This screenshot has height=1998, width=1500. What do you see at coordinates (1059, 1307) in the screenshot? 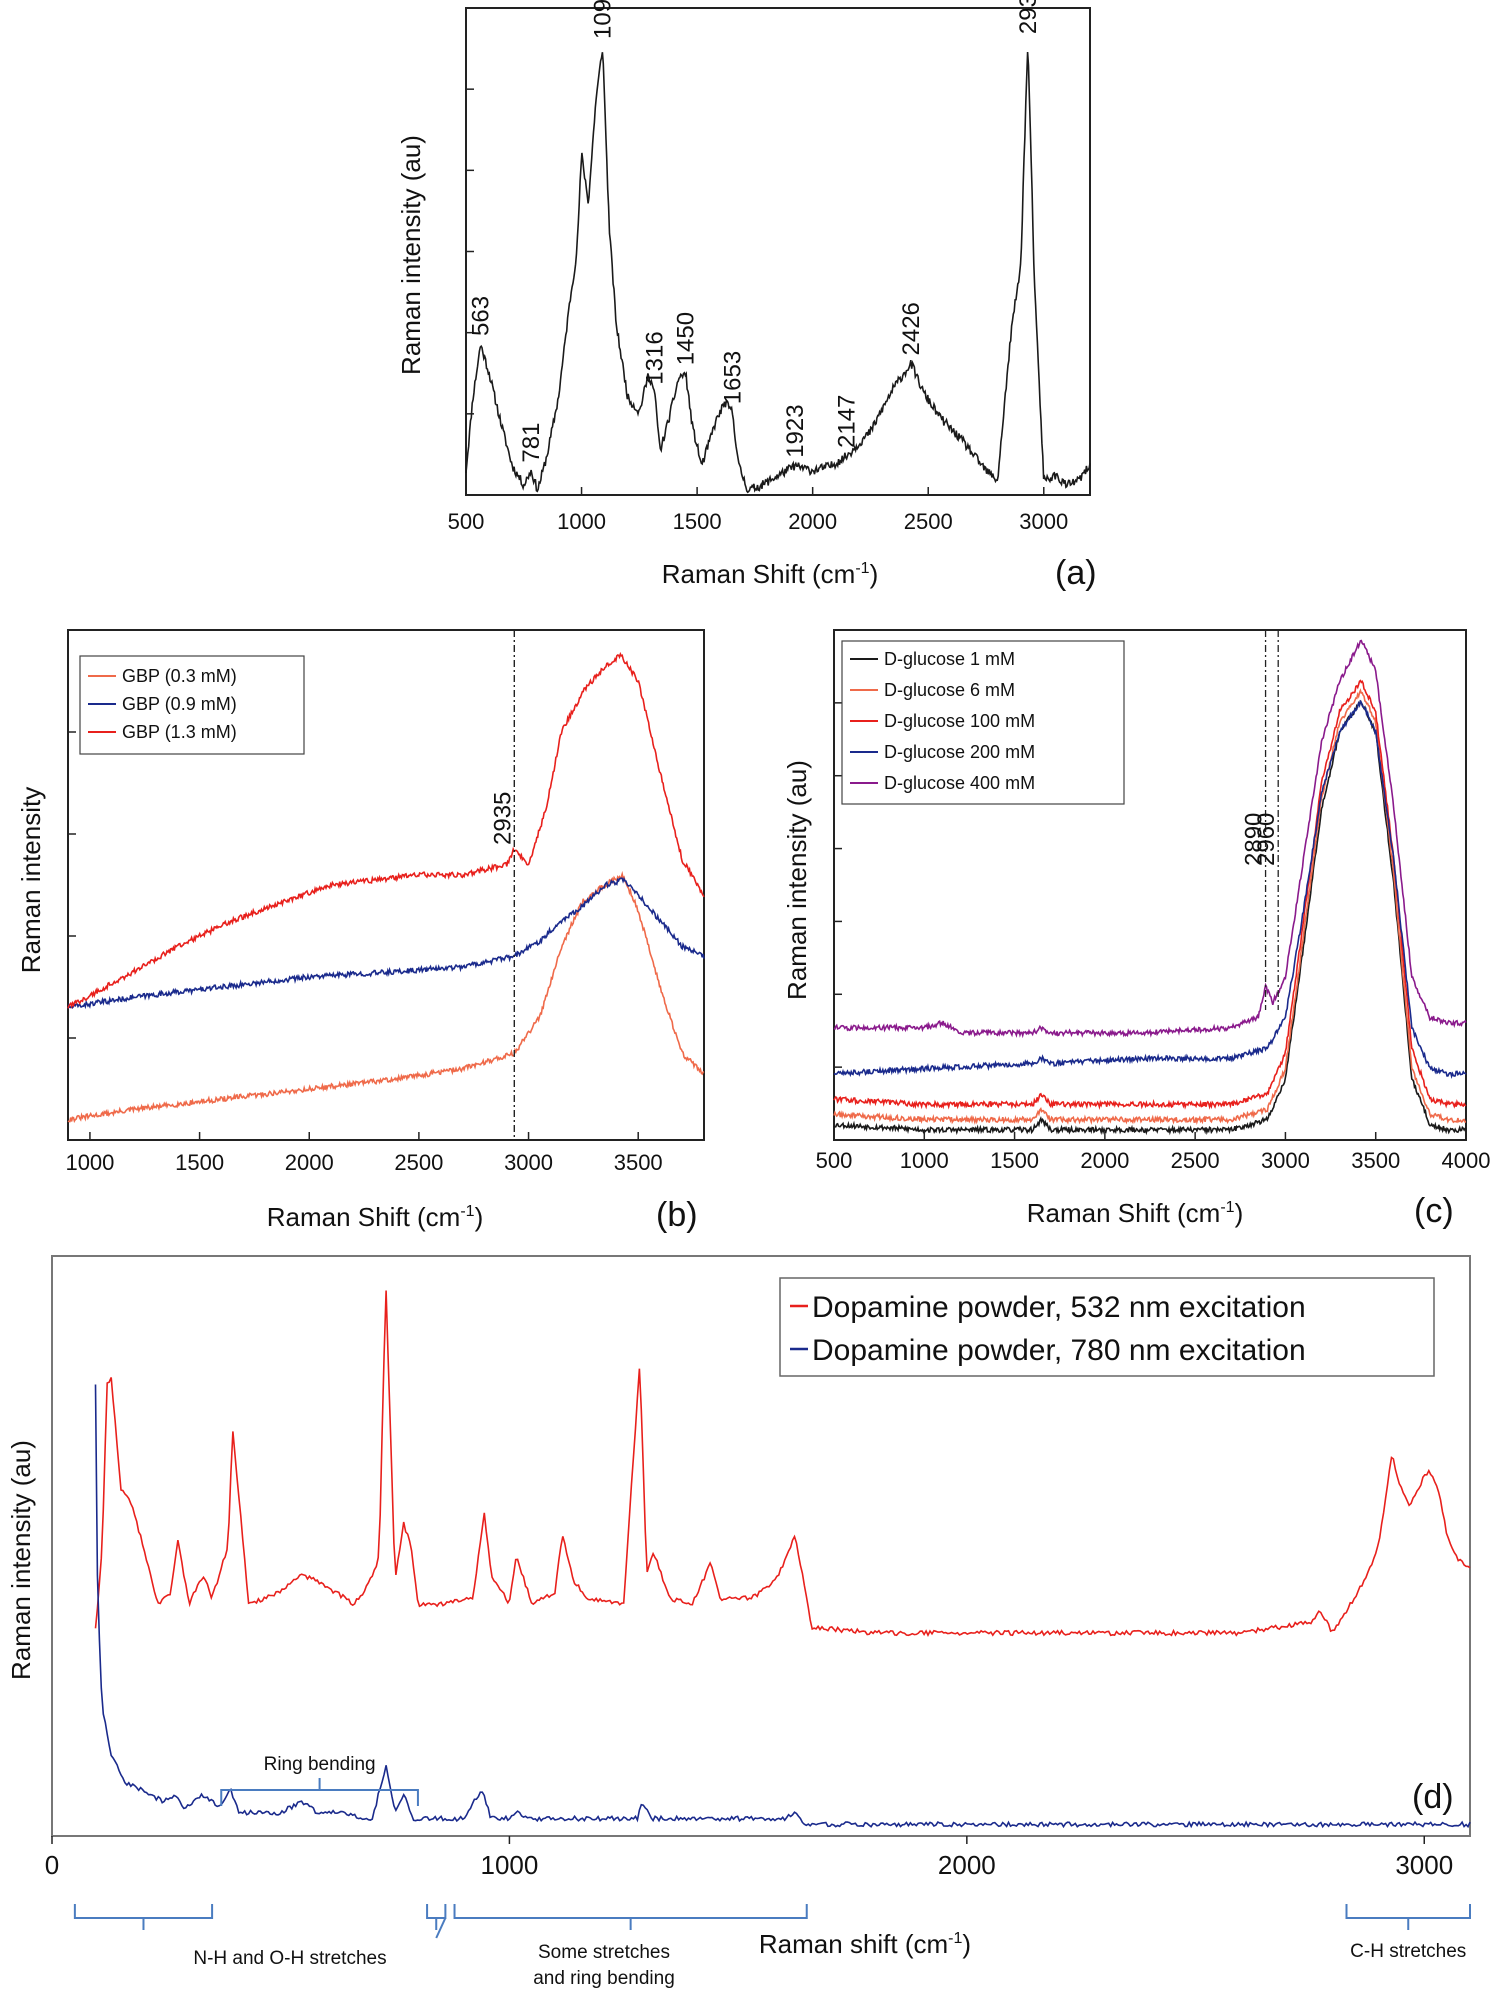
I see `panel-d-legend-label-1: Dopamine powder, 532 nm excitation` at bounding box center [1059, 1307].